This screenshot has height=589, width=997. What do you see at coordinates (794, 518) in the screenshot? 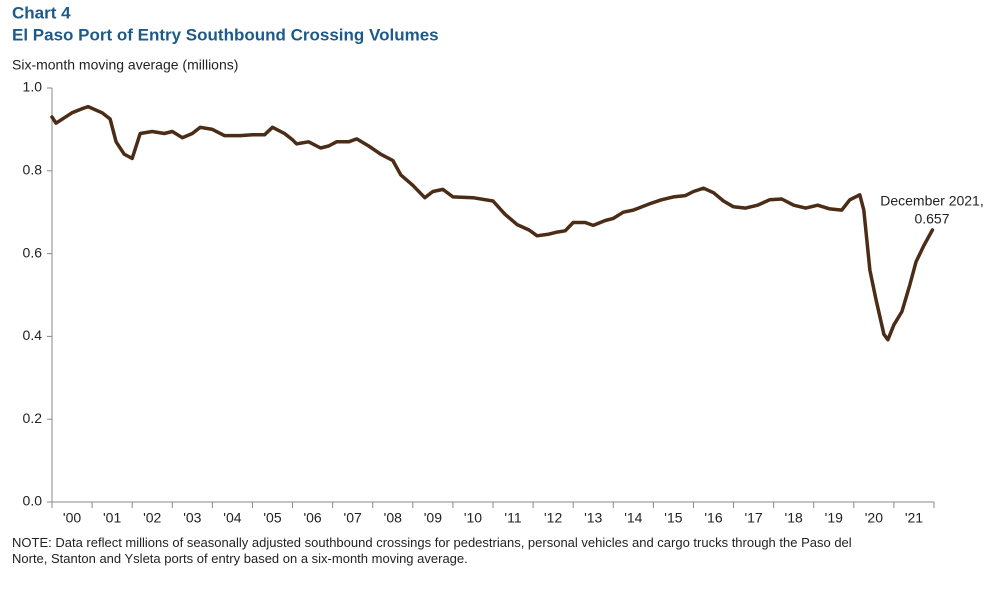
I see `x-tick-label: '18` at bounding box center [794, 518].